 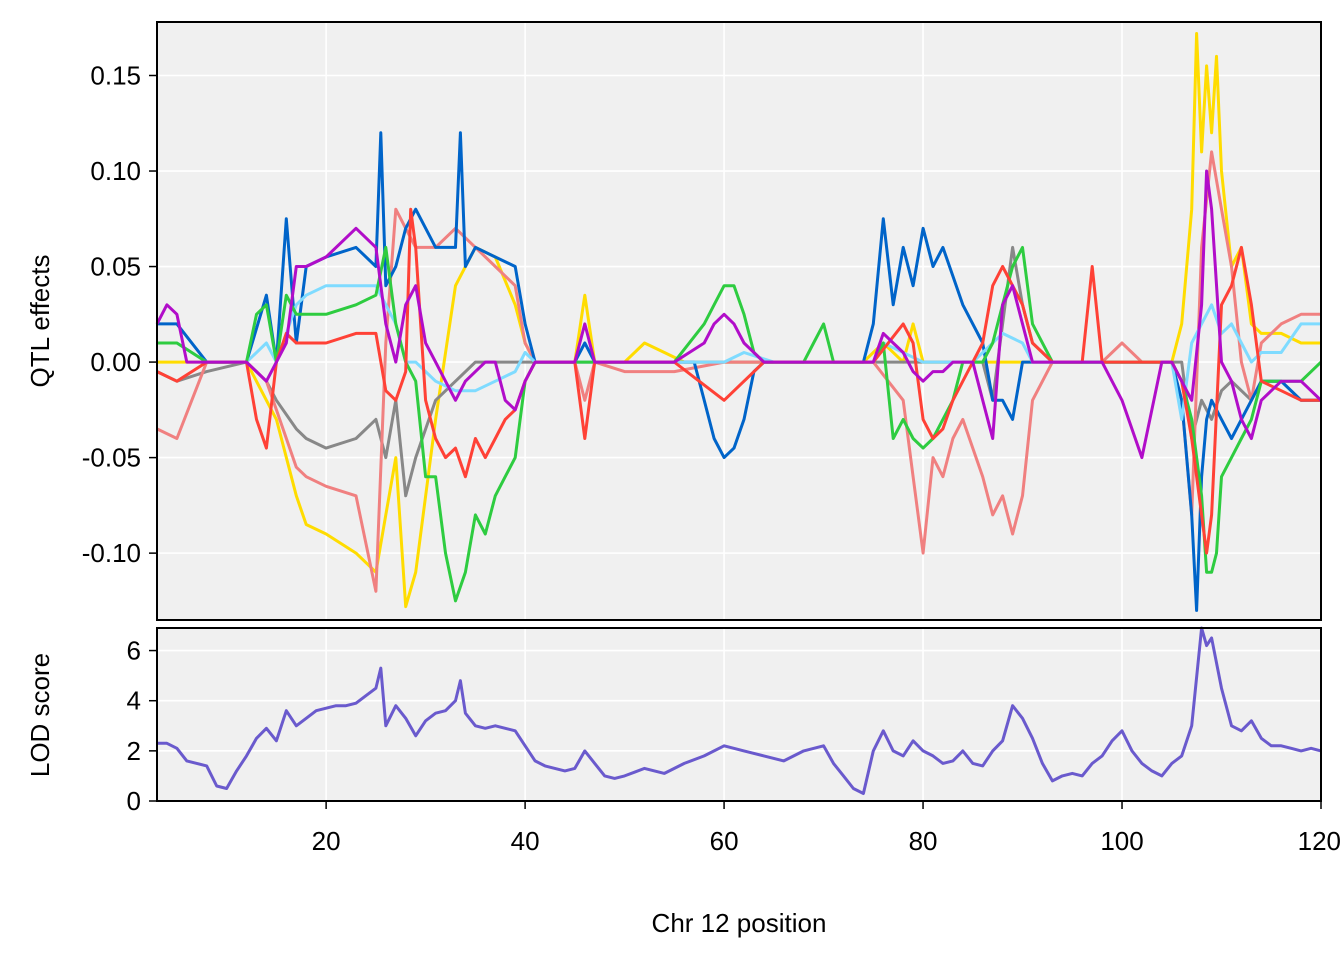 What do you see at coordinates (134, 651) in the screenshot?
I see `lod-ytick-label-3: 6` at bounding box center [134, 651].